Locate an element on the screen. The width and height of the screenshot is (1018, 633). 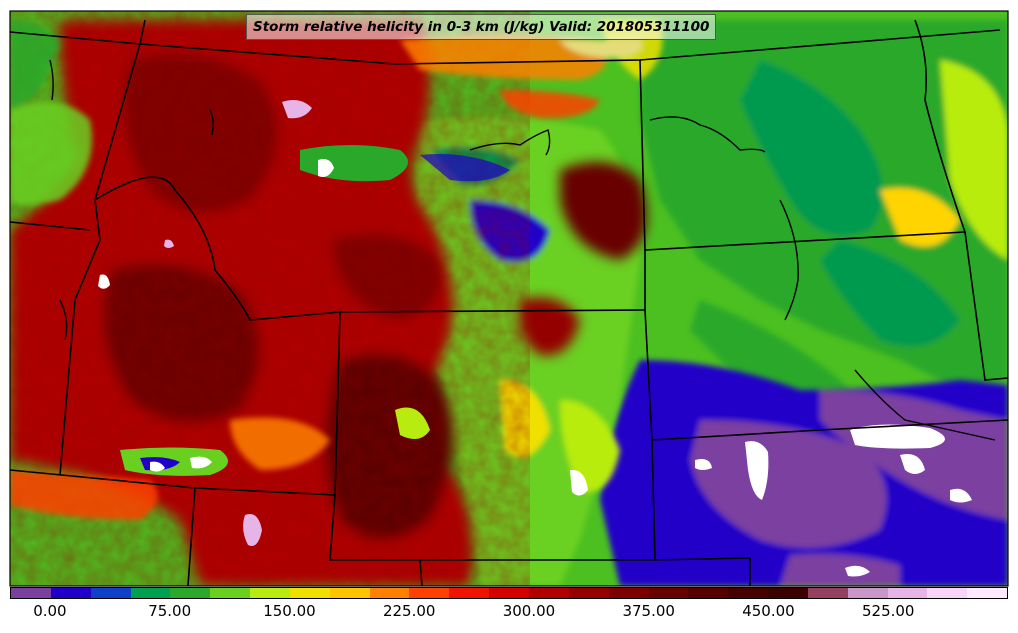
colorbar-tick-label: 450.00 is located at coordinates (768, 611).